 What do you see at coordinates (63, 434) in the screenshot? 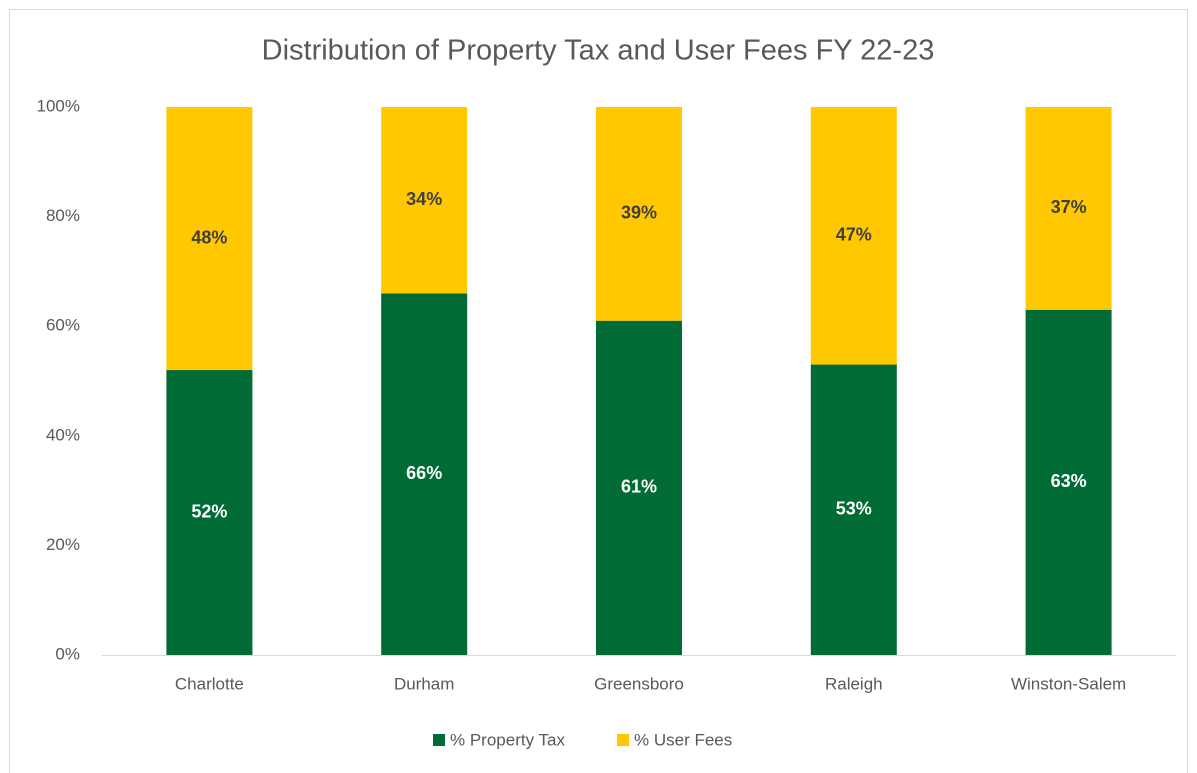
I see `y-tick-label: 40%` at bounding box center [63, 434].